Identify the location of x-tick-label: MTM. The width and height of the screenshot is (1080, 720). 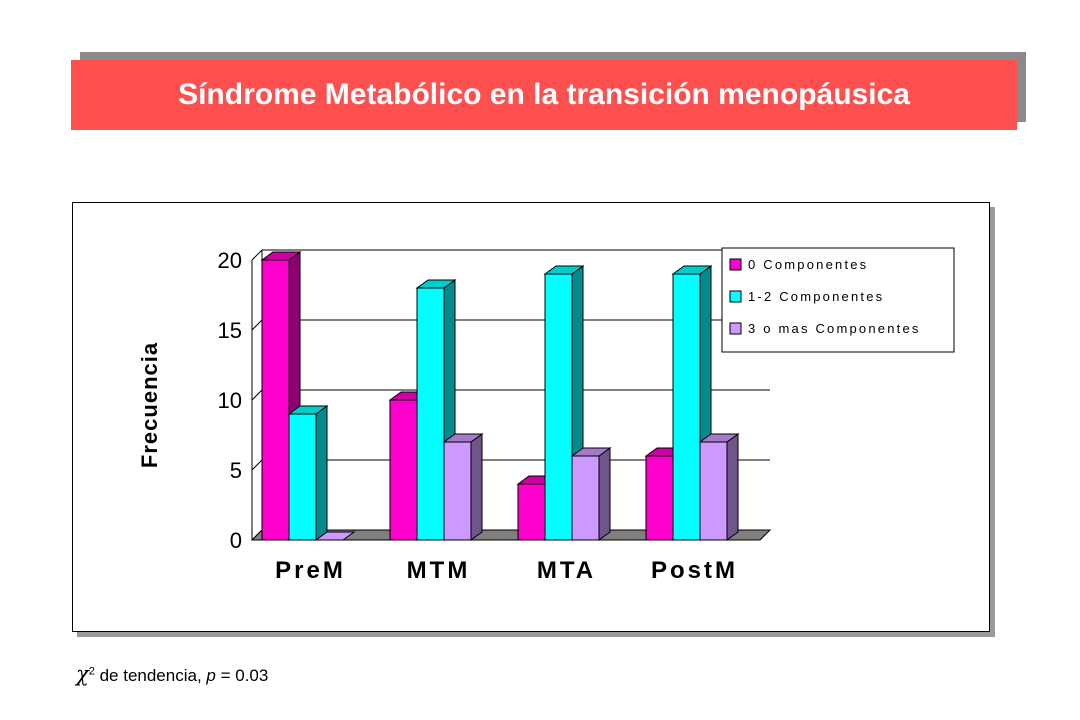
(439, 570).